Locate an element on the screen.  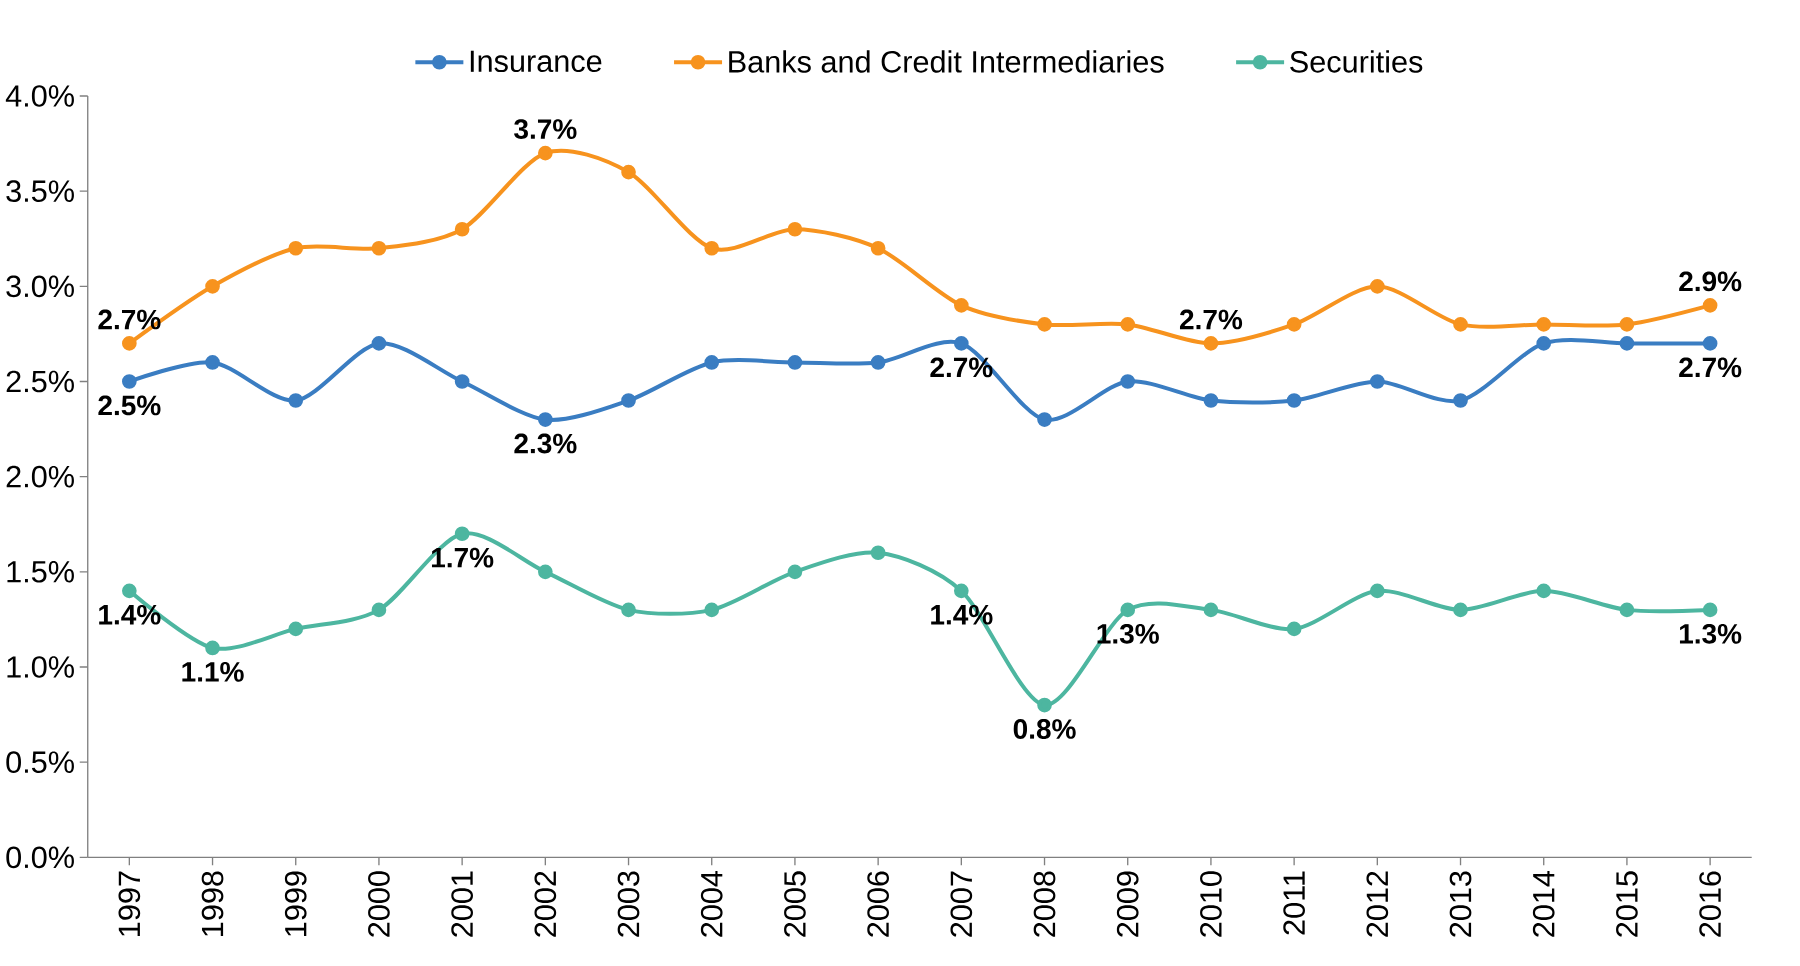
x-tick-label: 2014 is located at coordinates (1543, 903).